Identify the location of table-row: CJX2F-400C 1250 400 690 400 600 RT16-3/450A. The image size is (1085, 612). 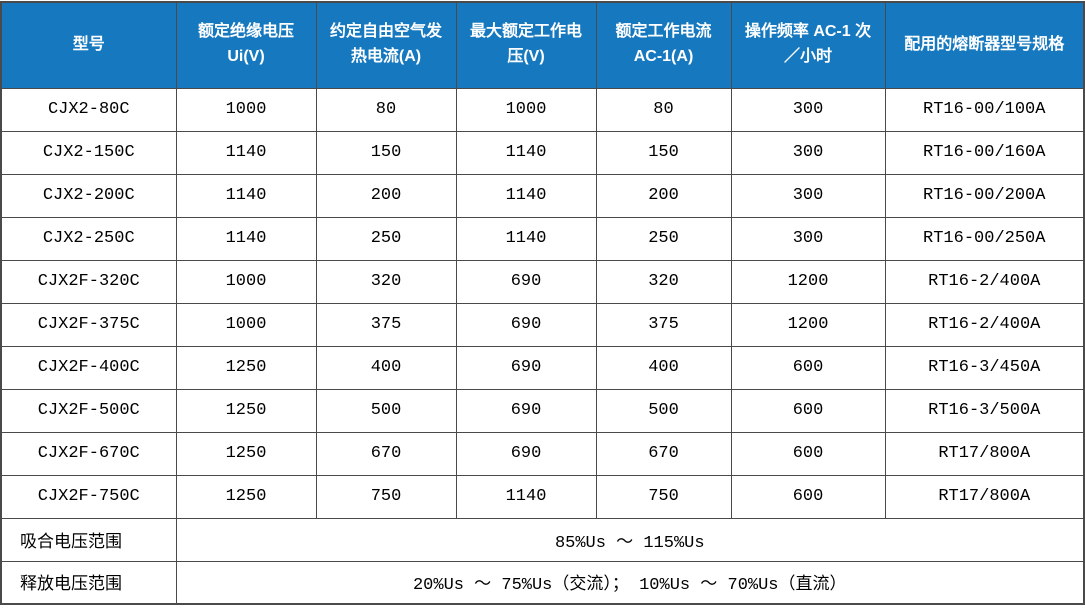
(542, 367).